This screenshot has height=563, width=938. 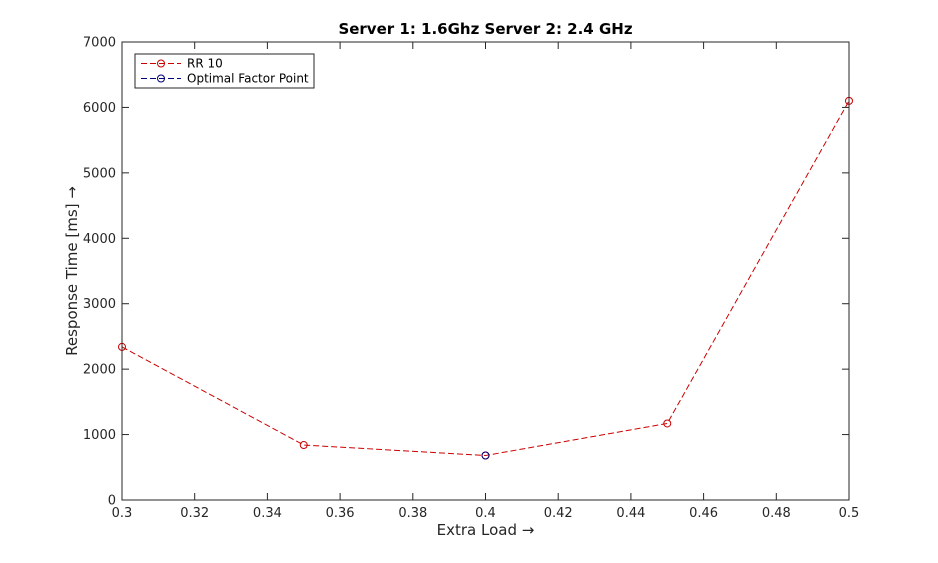 I want to click on series-optimal-factor-point, so click(x=485, y=455).